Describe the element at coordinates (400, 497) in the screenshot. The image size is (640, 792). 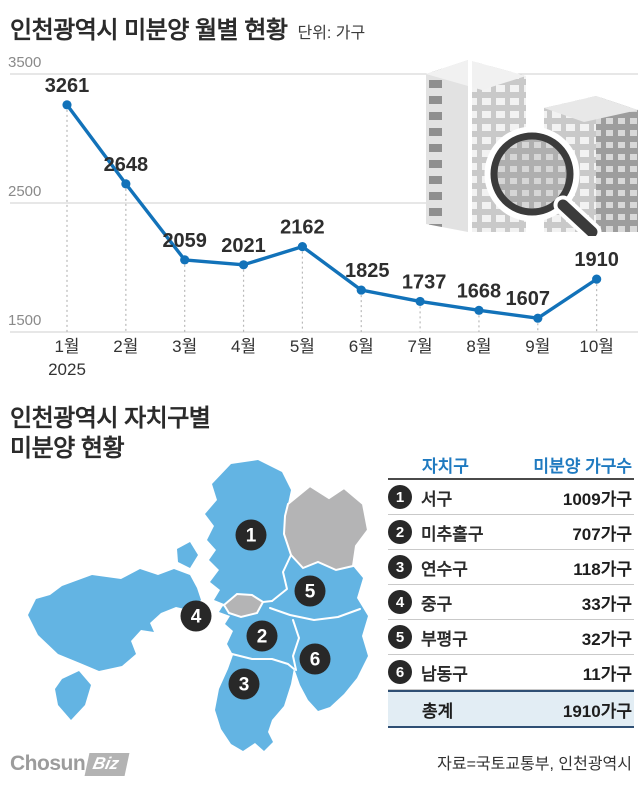
I see `rank-badge: 1` at that location.